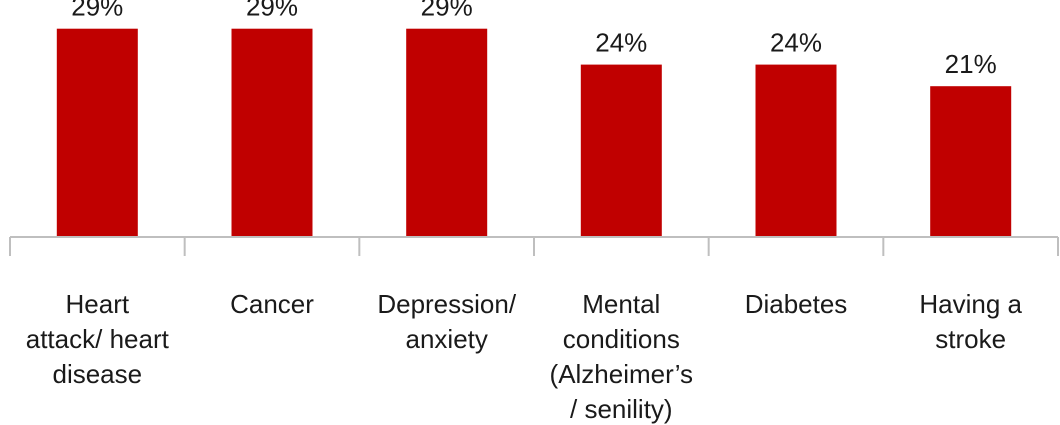 The height and width of the screenshot is (425, 1060). I want to click on category-label: Cancer, so click(272, 304).